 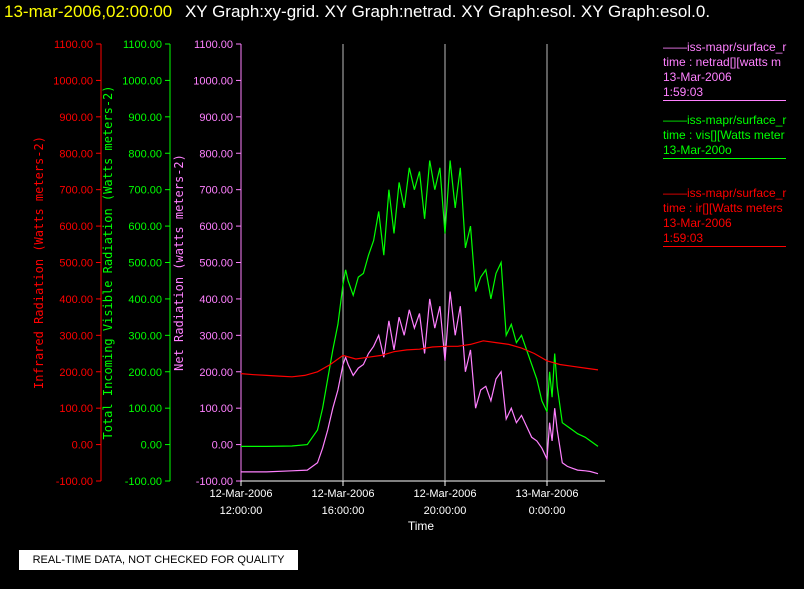 What do you see at coordinates (88, 11) in the screenshot?
I see `title-timestamp: 13-mar-2006,02:00:00` at bounding box center [88, 11].